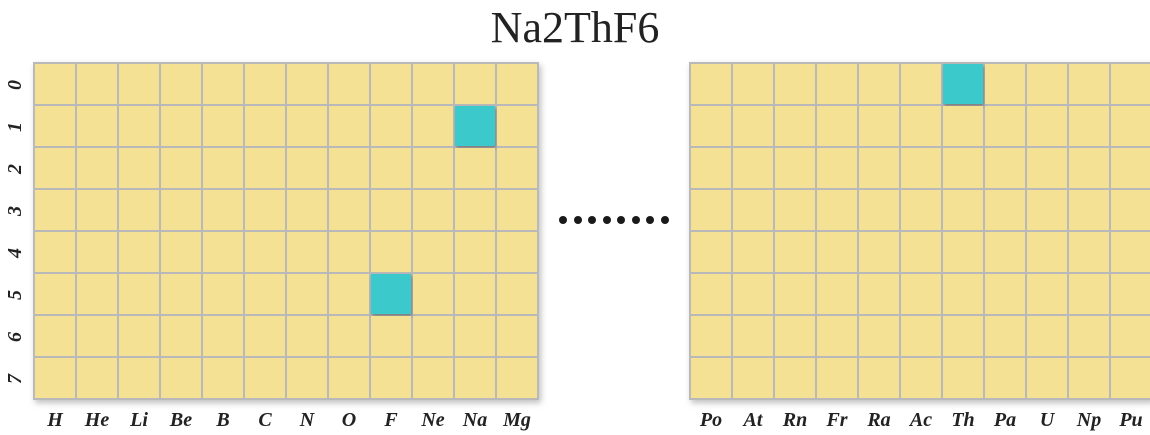 This screenshot has width=1150, height=435. What do you see at coordinates (517, 420) in the screenshot?
I see `column-label: Mg` at bounding box center [517, 420].